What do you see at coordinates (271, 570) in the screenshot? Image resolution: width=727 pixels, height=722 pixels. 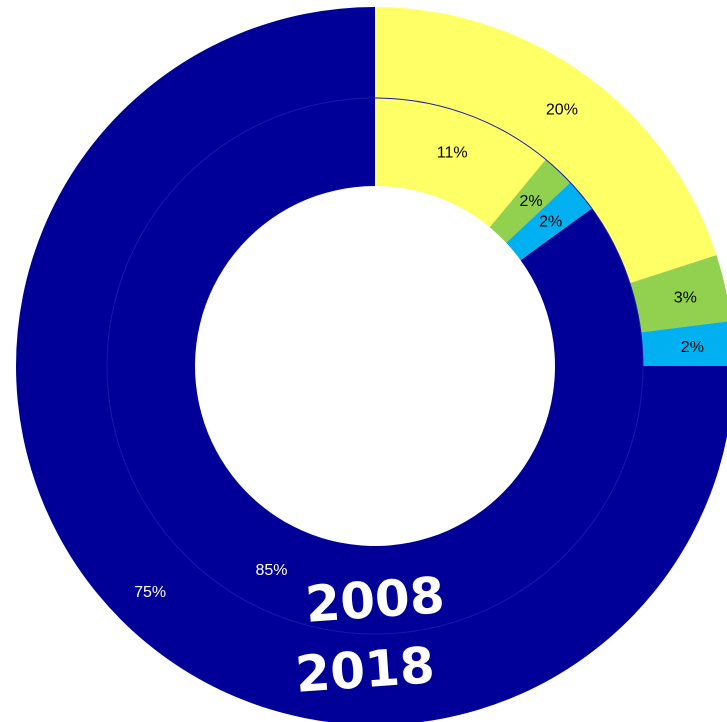 I see `data-label-2008-3: 85%` at bounding box center [271, 570].